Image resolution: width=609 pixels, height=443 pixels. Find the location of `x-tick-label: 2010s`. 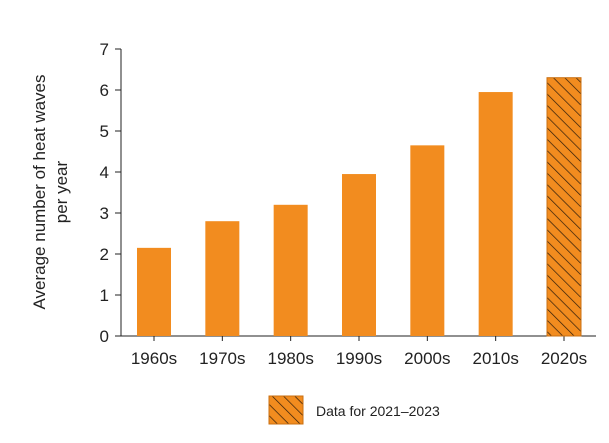

x-tick-label: 2010s is located at coordinates (496, 358).